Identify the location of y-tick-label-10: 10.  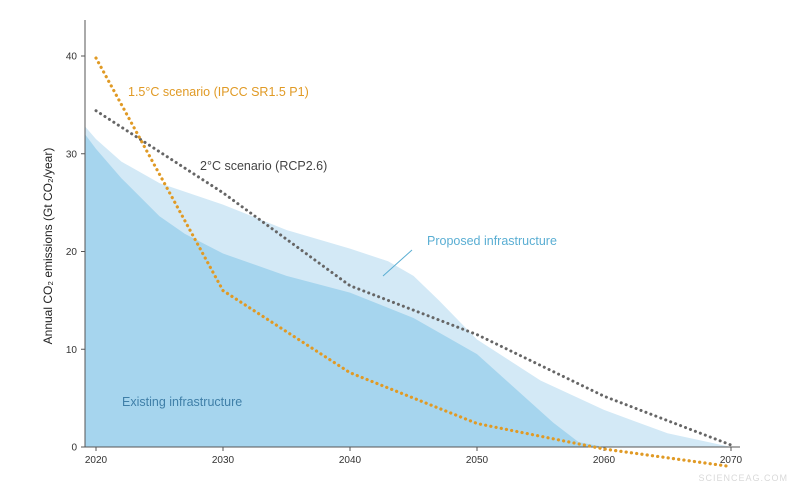
(72, 350).